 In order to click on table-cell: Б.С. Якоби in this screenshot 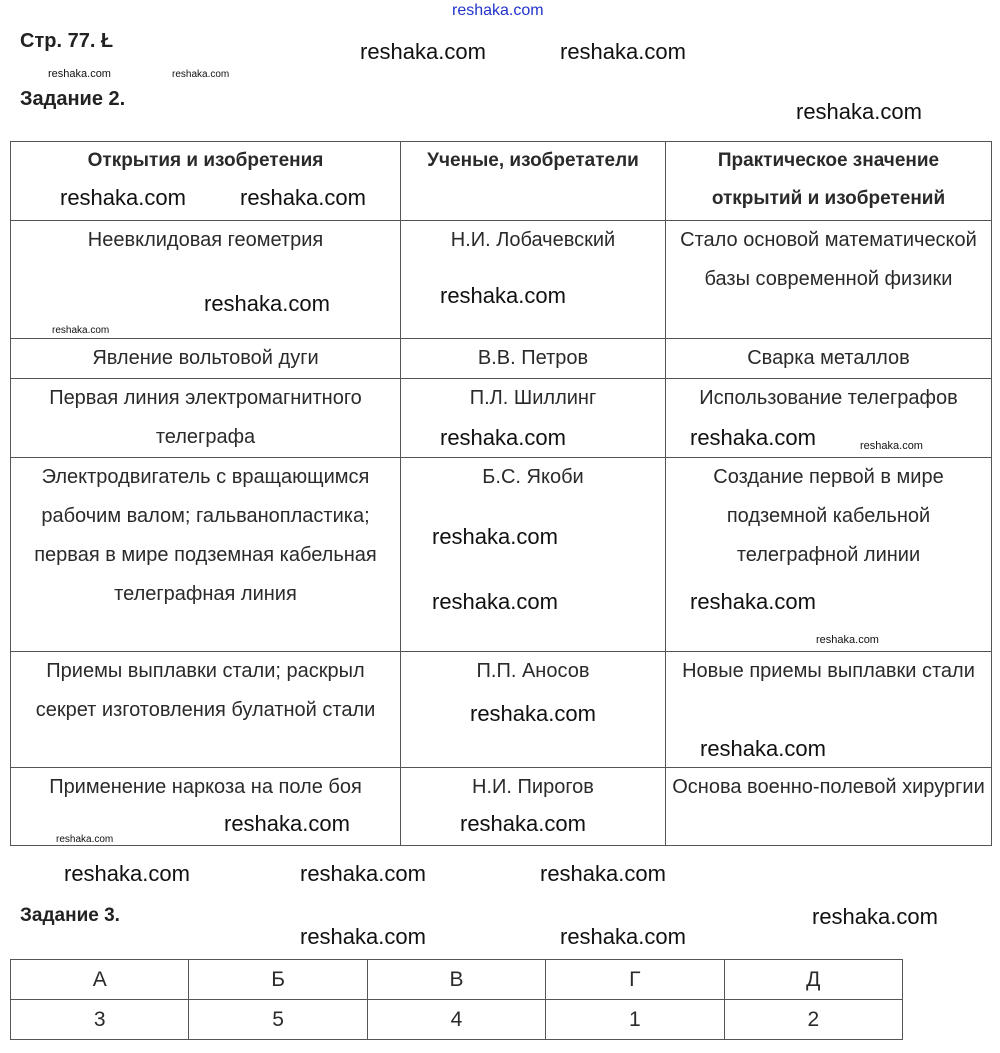, I will do `click(533, 554)`.